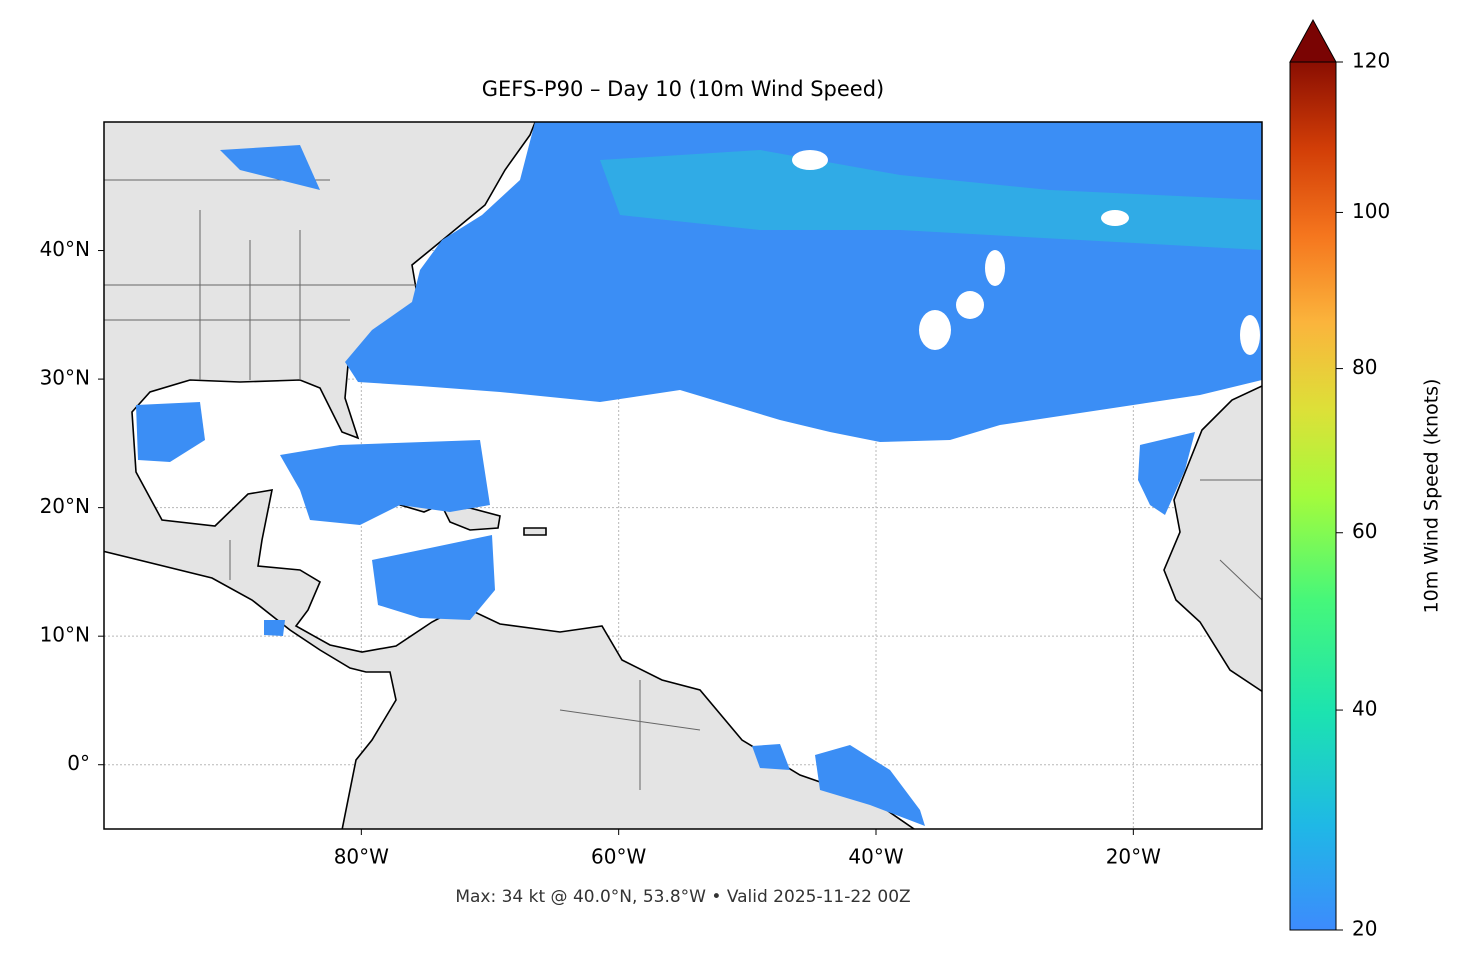  I want to click on map-title: GEFS-P90 – Day 10 (10m Wind Speed), so click(683, 89).